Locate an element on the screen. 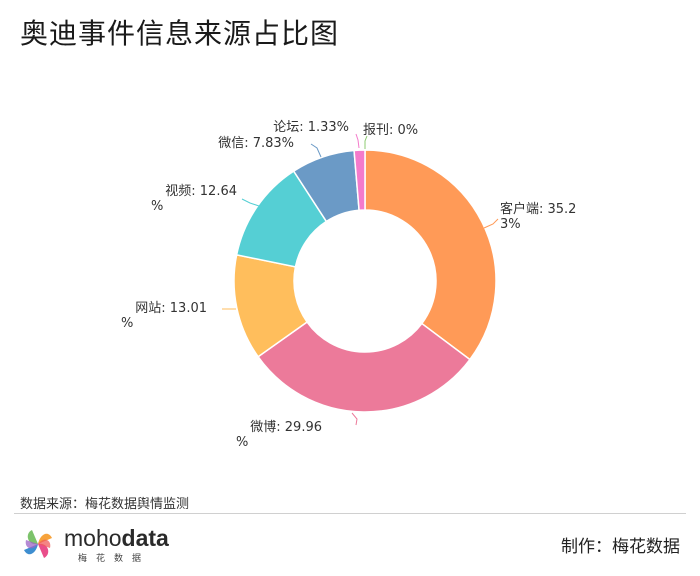 This screenshot has width=700, height=576. slice-label-line: 3% is located at coordinates (510, 224).